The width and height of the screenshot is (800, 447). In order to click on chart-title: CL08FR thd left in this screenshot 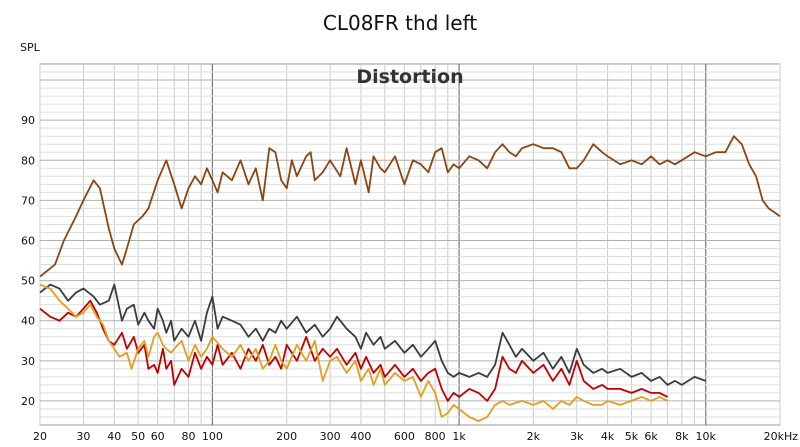, I will do `click(400, 23)`.